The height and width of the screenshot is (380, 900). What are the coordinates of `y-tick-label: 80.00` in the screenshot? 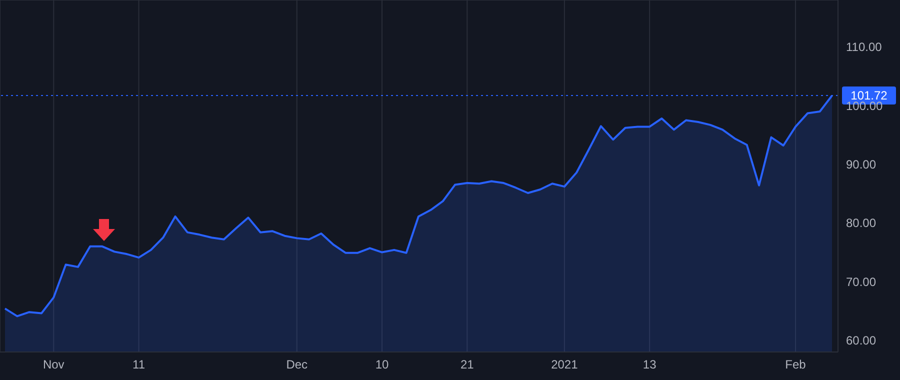 It's located at (861, 223).